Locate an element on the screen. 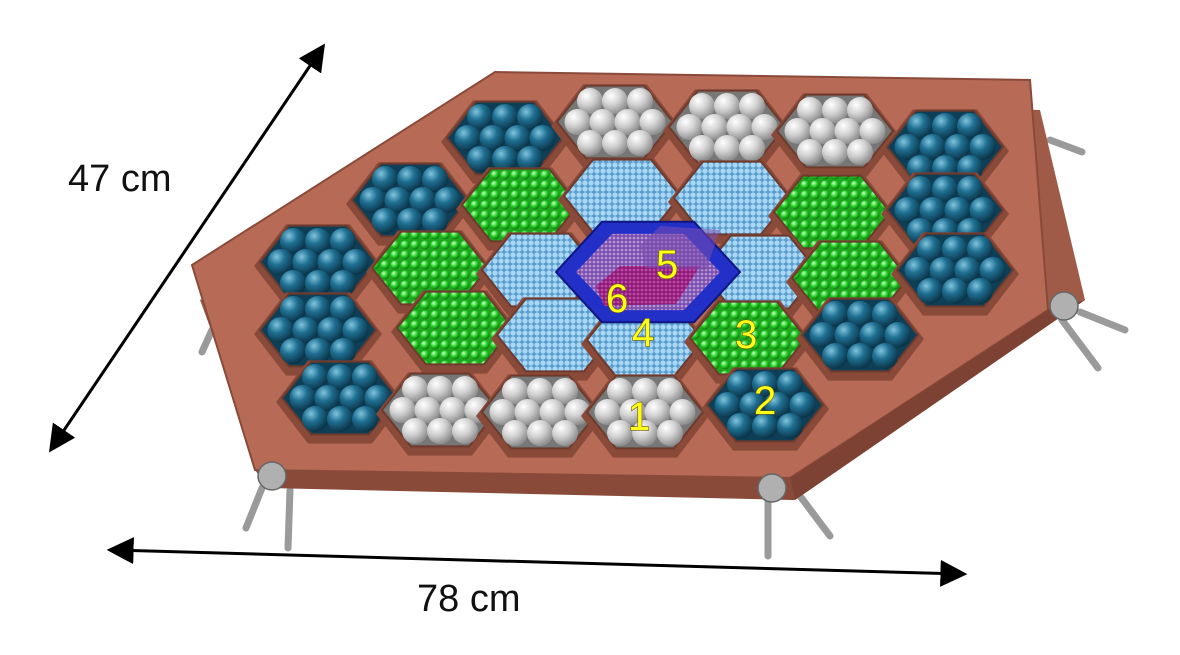 This screenshot has width=1180, height=655. plate-edge is located at coordinates (525, 485).